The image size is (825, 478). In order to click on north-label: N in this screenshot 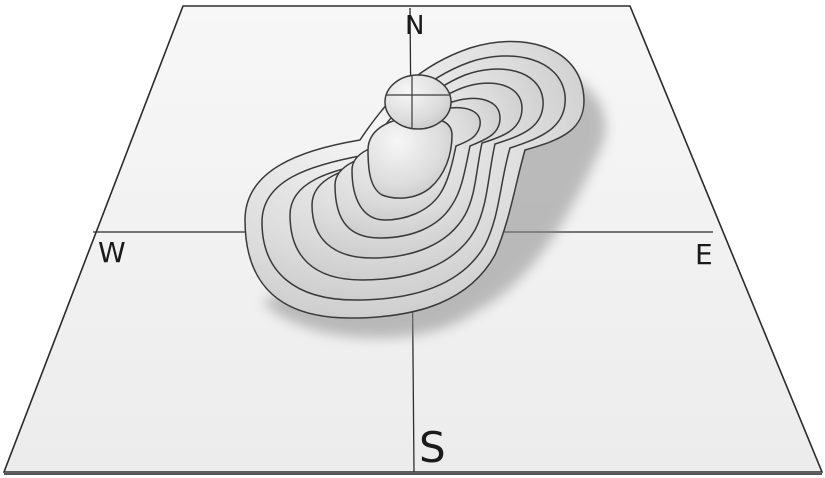, I will do `click(414, 26)`.